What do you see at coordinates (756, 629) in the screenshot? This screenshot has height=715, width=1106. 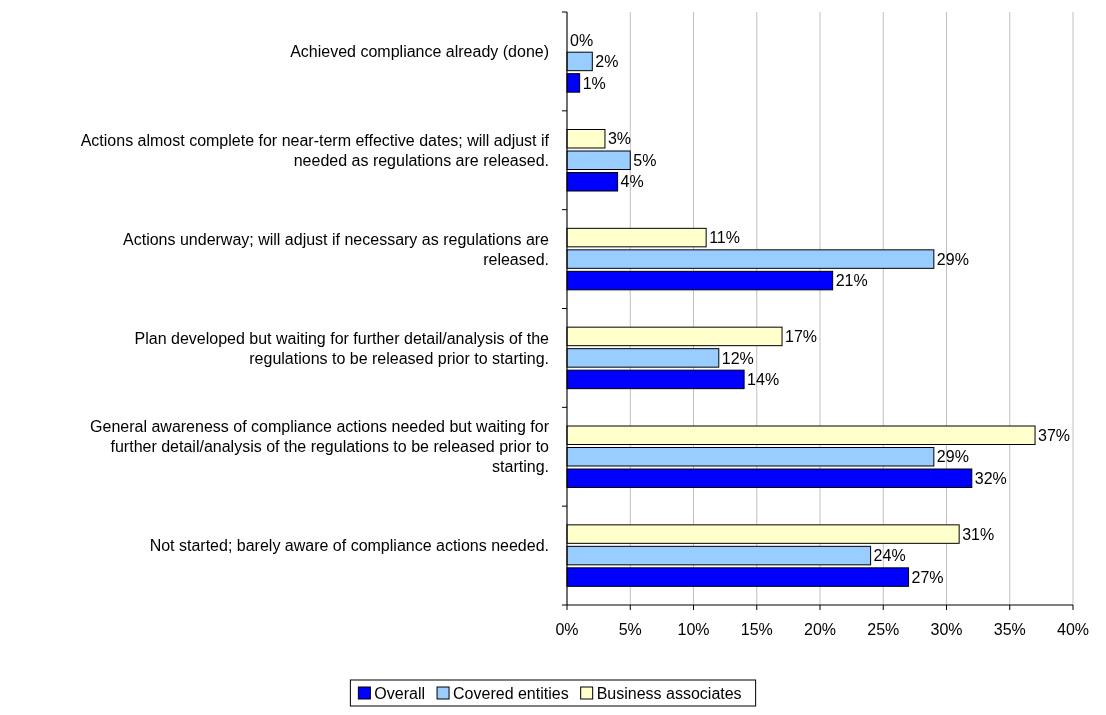 I see `x-tick-label: 15%` at bounding box center [756, 629].